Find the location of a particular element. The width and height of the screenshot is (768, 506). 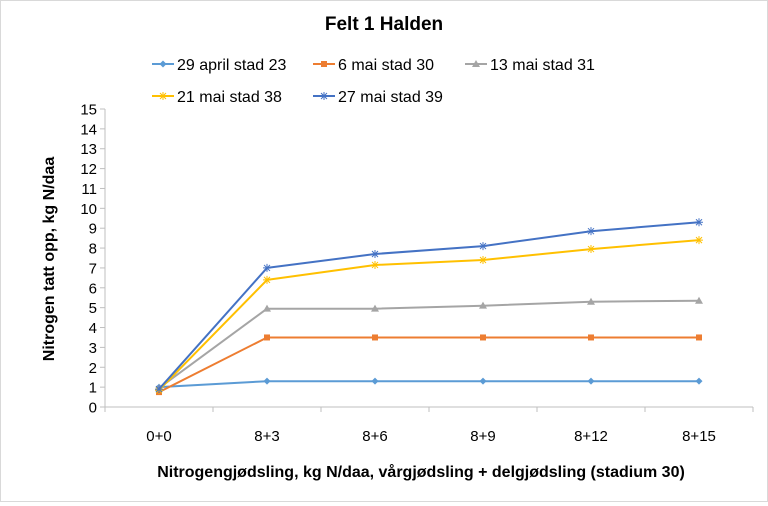

legend-label: 29 april stad 23 is located at coordinates (232, 65).